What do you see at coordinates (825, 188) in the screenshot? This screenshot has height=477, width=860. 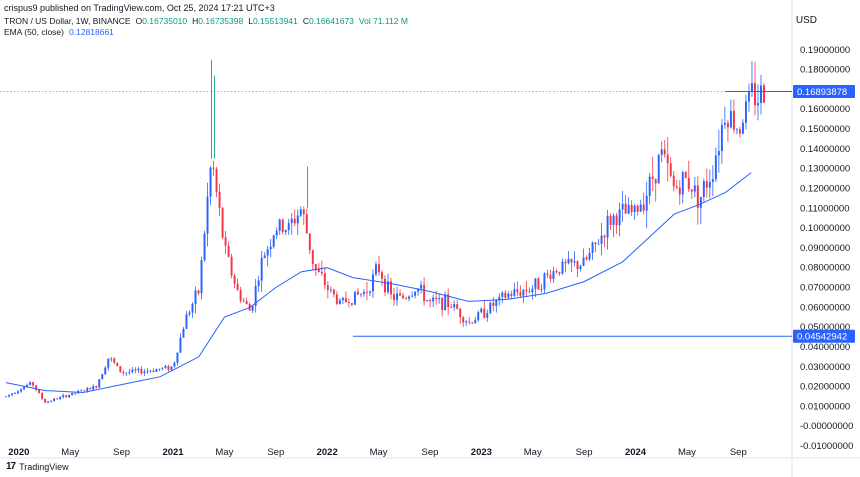 I see `y-tick-label: 0.12000000` at bounding box center [825, 188].